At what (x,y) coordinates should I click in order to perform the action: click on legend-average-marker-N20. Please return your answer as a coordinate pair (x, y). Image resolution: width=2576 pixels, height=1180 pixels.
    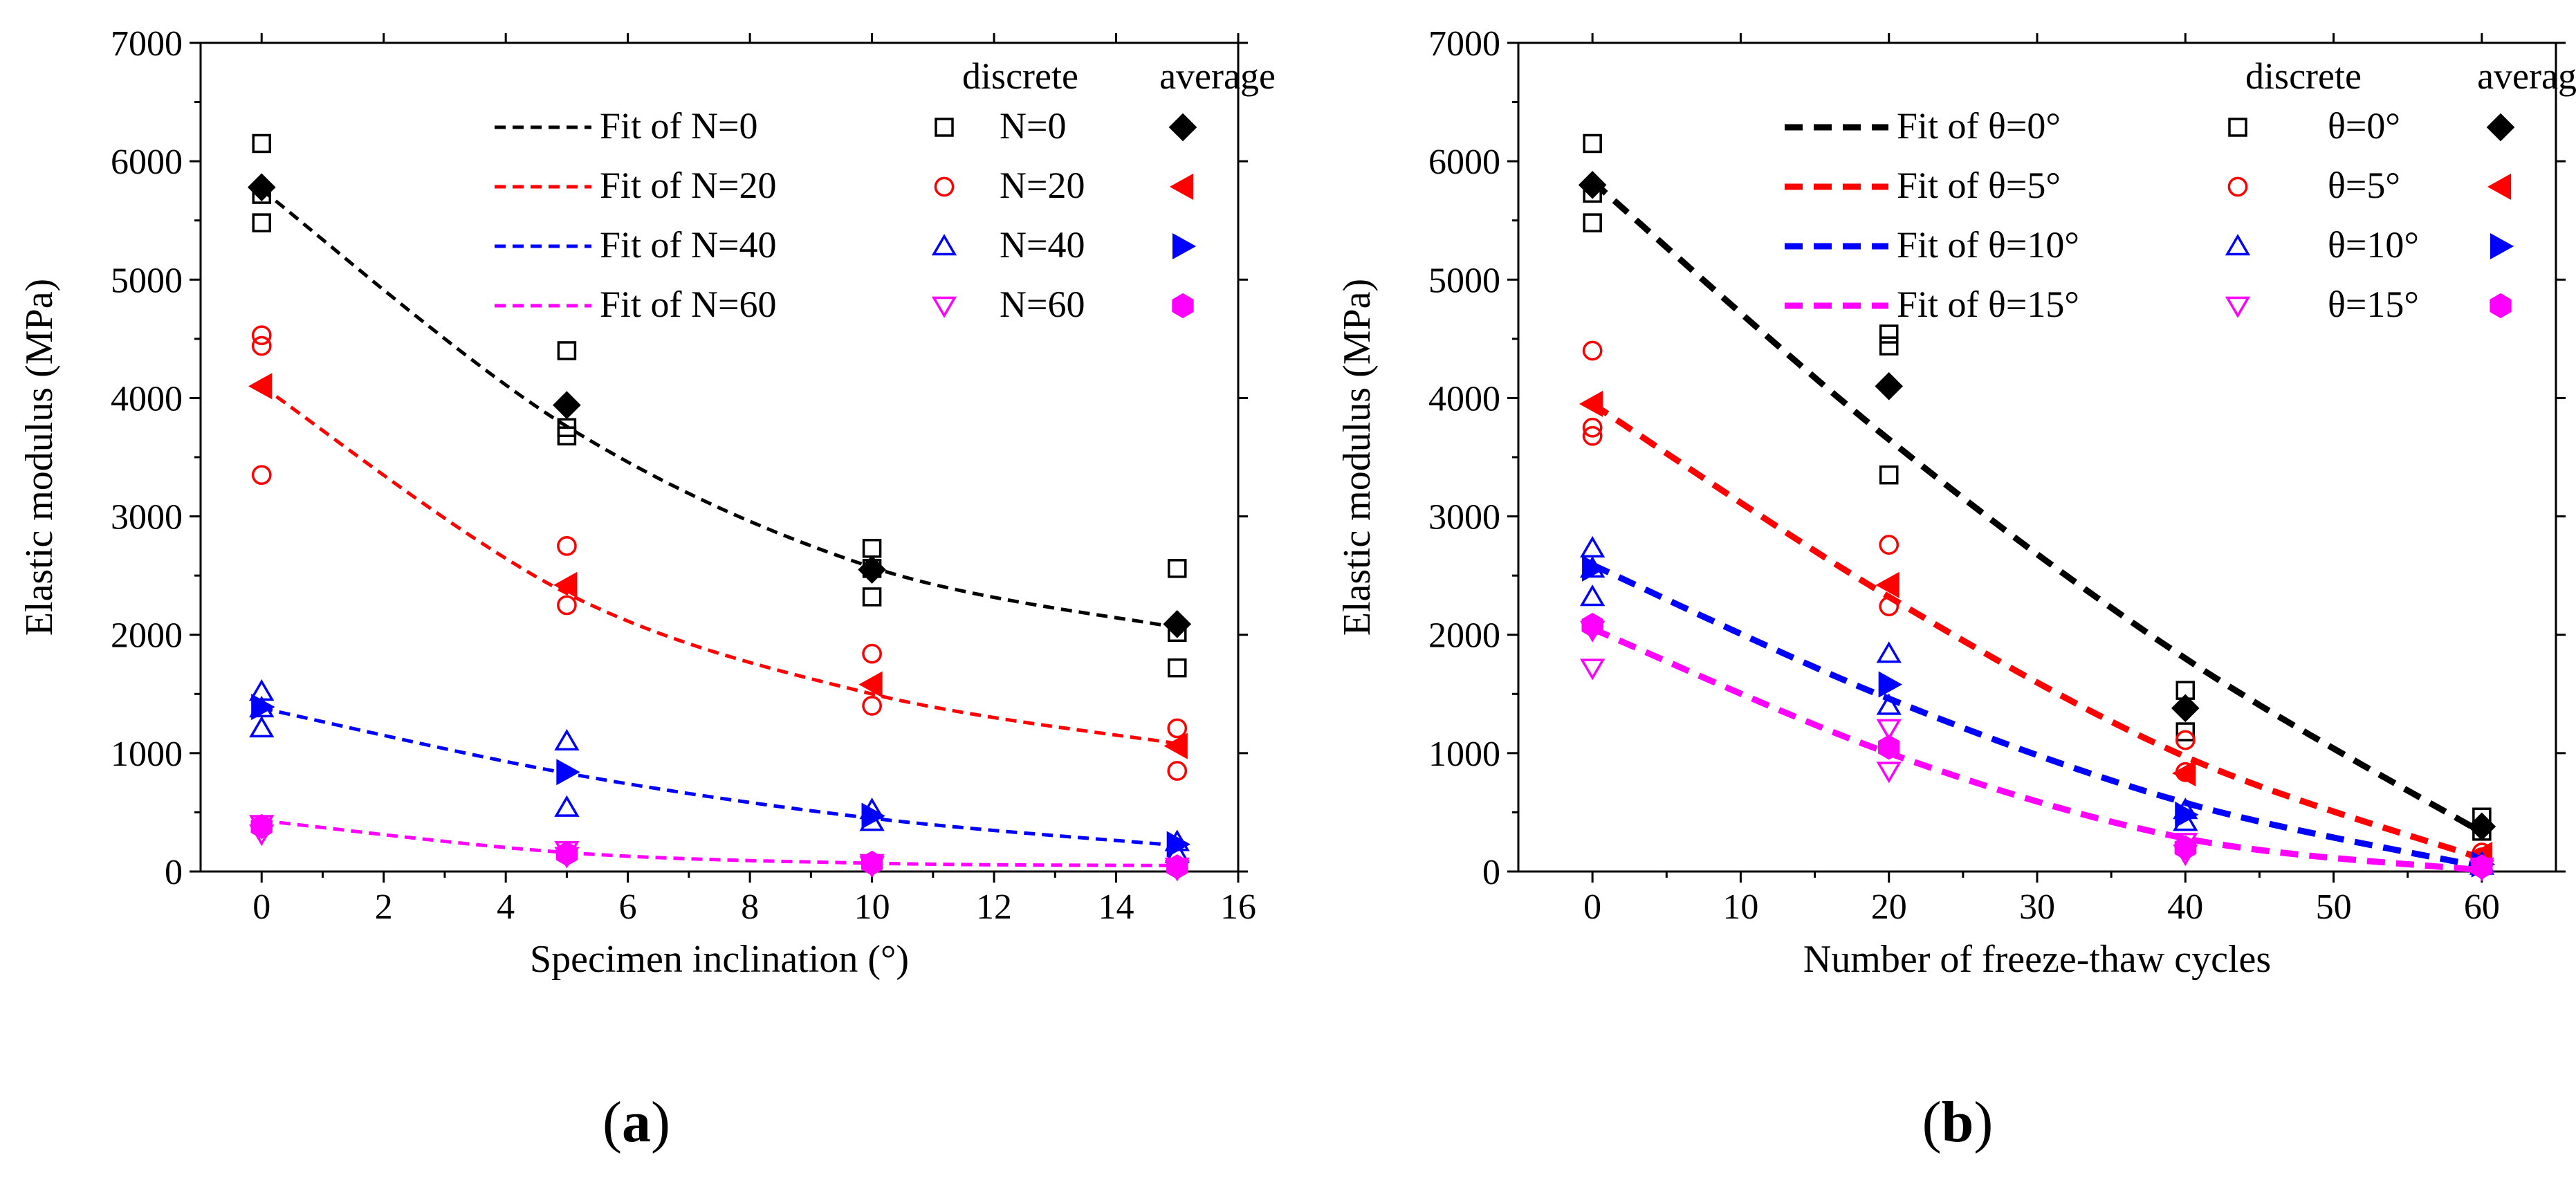
    Looking at the image, I should click on (1181, 187).